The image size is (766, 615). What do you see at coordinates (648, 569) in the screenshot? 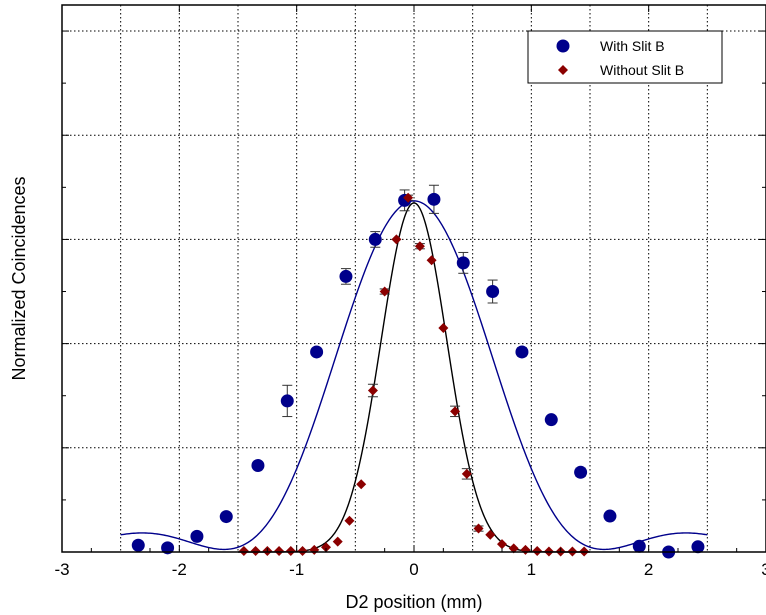
I see `x-tick-label: 2` at bounding box center [648, 569].